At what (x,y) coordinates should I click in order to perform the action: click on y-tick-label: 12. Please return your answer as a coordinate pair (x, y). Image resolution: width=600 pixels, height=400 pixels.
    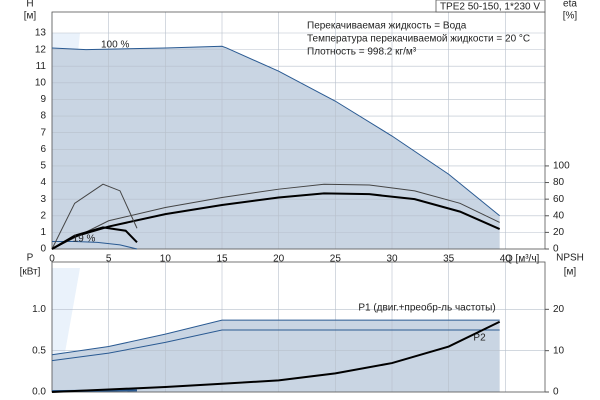
    Looking at the image, I should click on (41, 49).